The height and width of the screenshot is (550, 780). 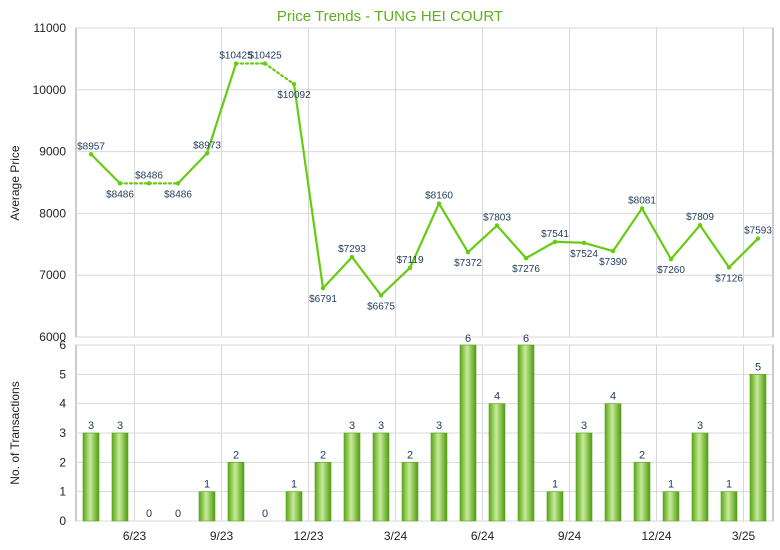 I want to click on price-data-label: $7372, so click(x=468, y=263).